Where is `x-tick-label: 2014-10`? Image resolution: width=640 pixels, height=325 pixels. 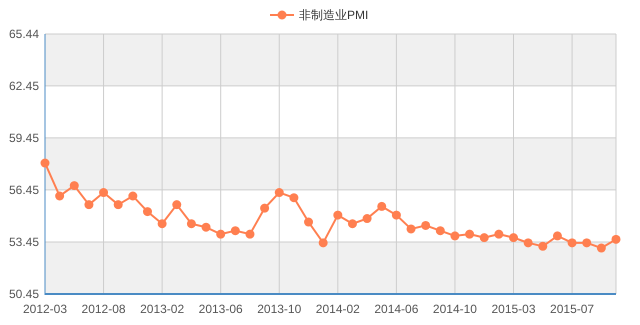
x-tick-label: 2014-10 is located at coordinates (455, 309).